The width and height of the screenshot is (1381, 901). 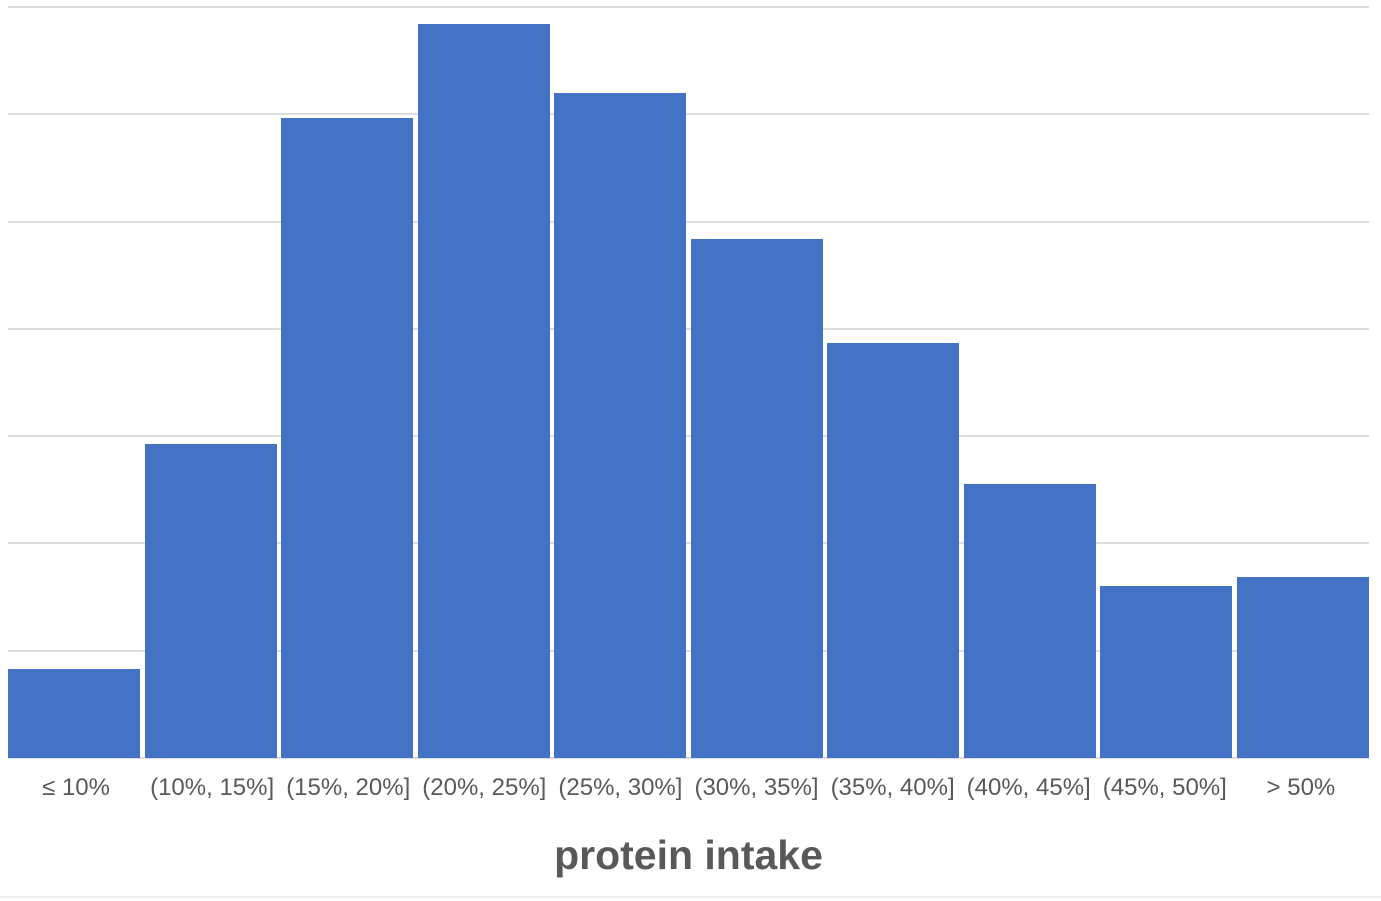 I want to click on x-axis-label: (25%, 30%], so click(x=620, y=787).